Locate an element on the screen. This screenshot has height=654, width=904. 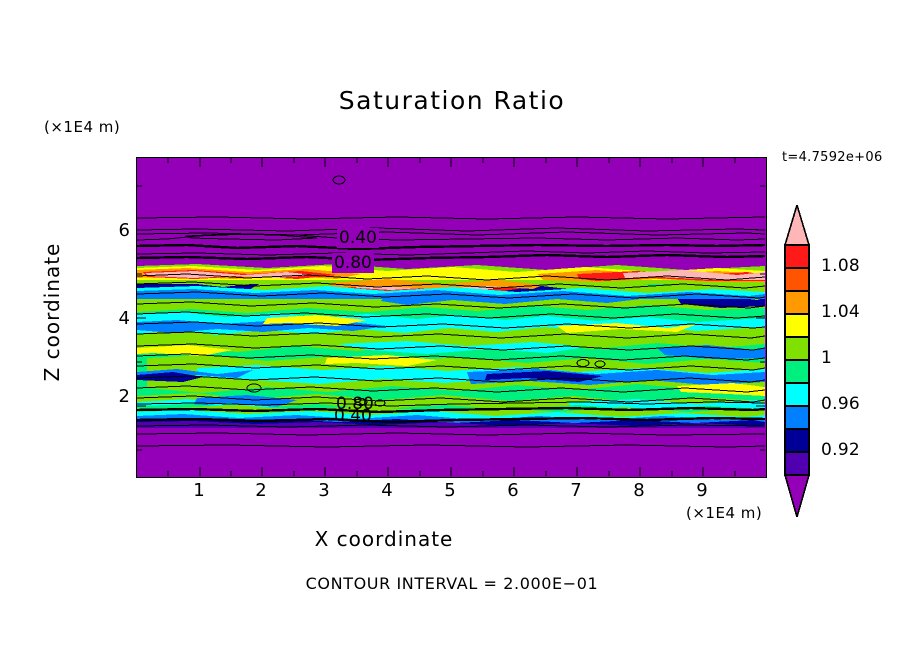
x-tick-label: 1 is located at coordinates (199, 490).